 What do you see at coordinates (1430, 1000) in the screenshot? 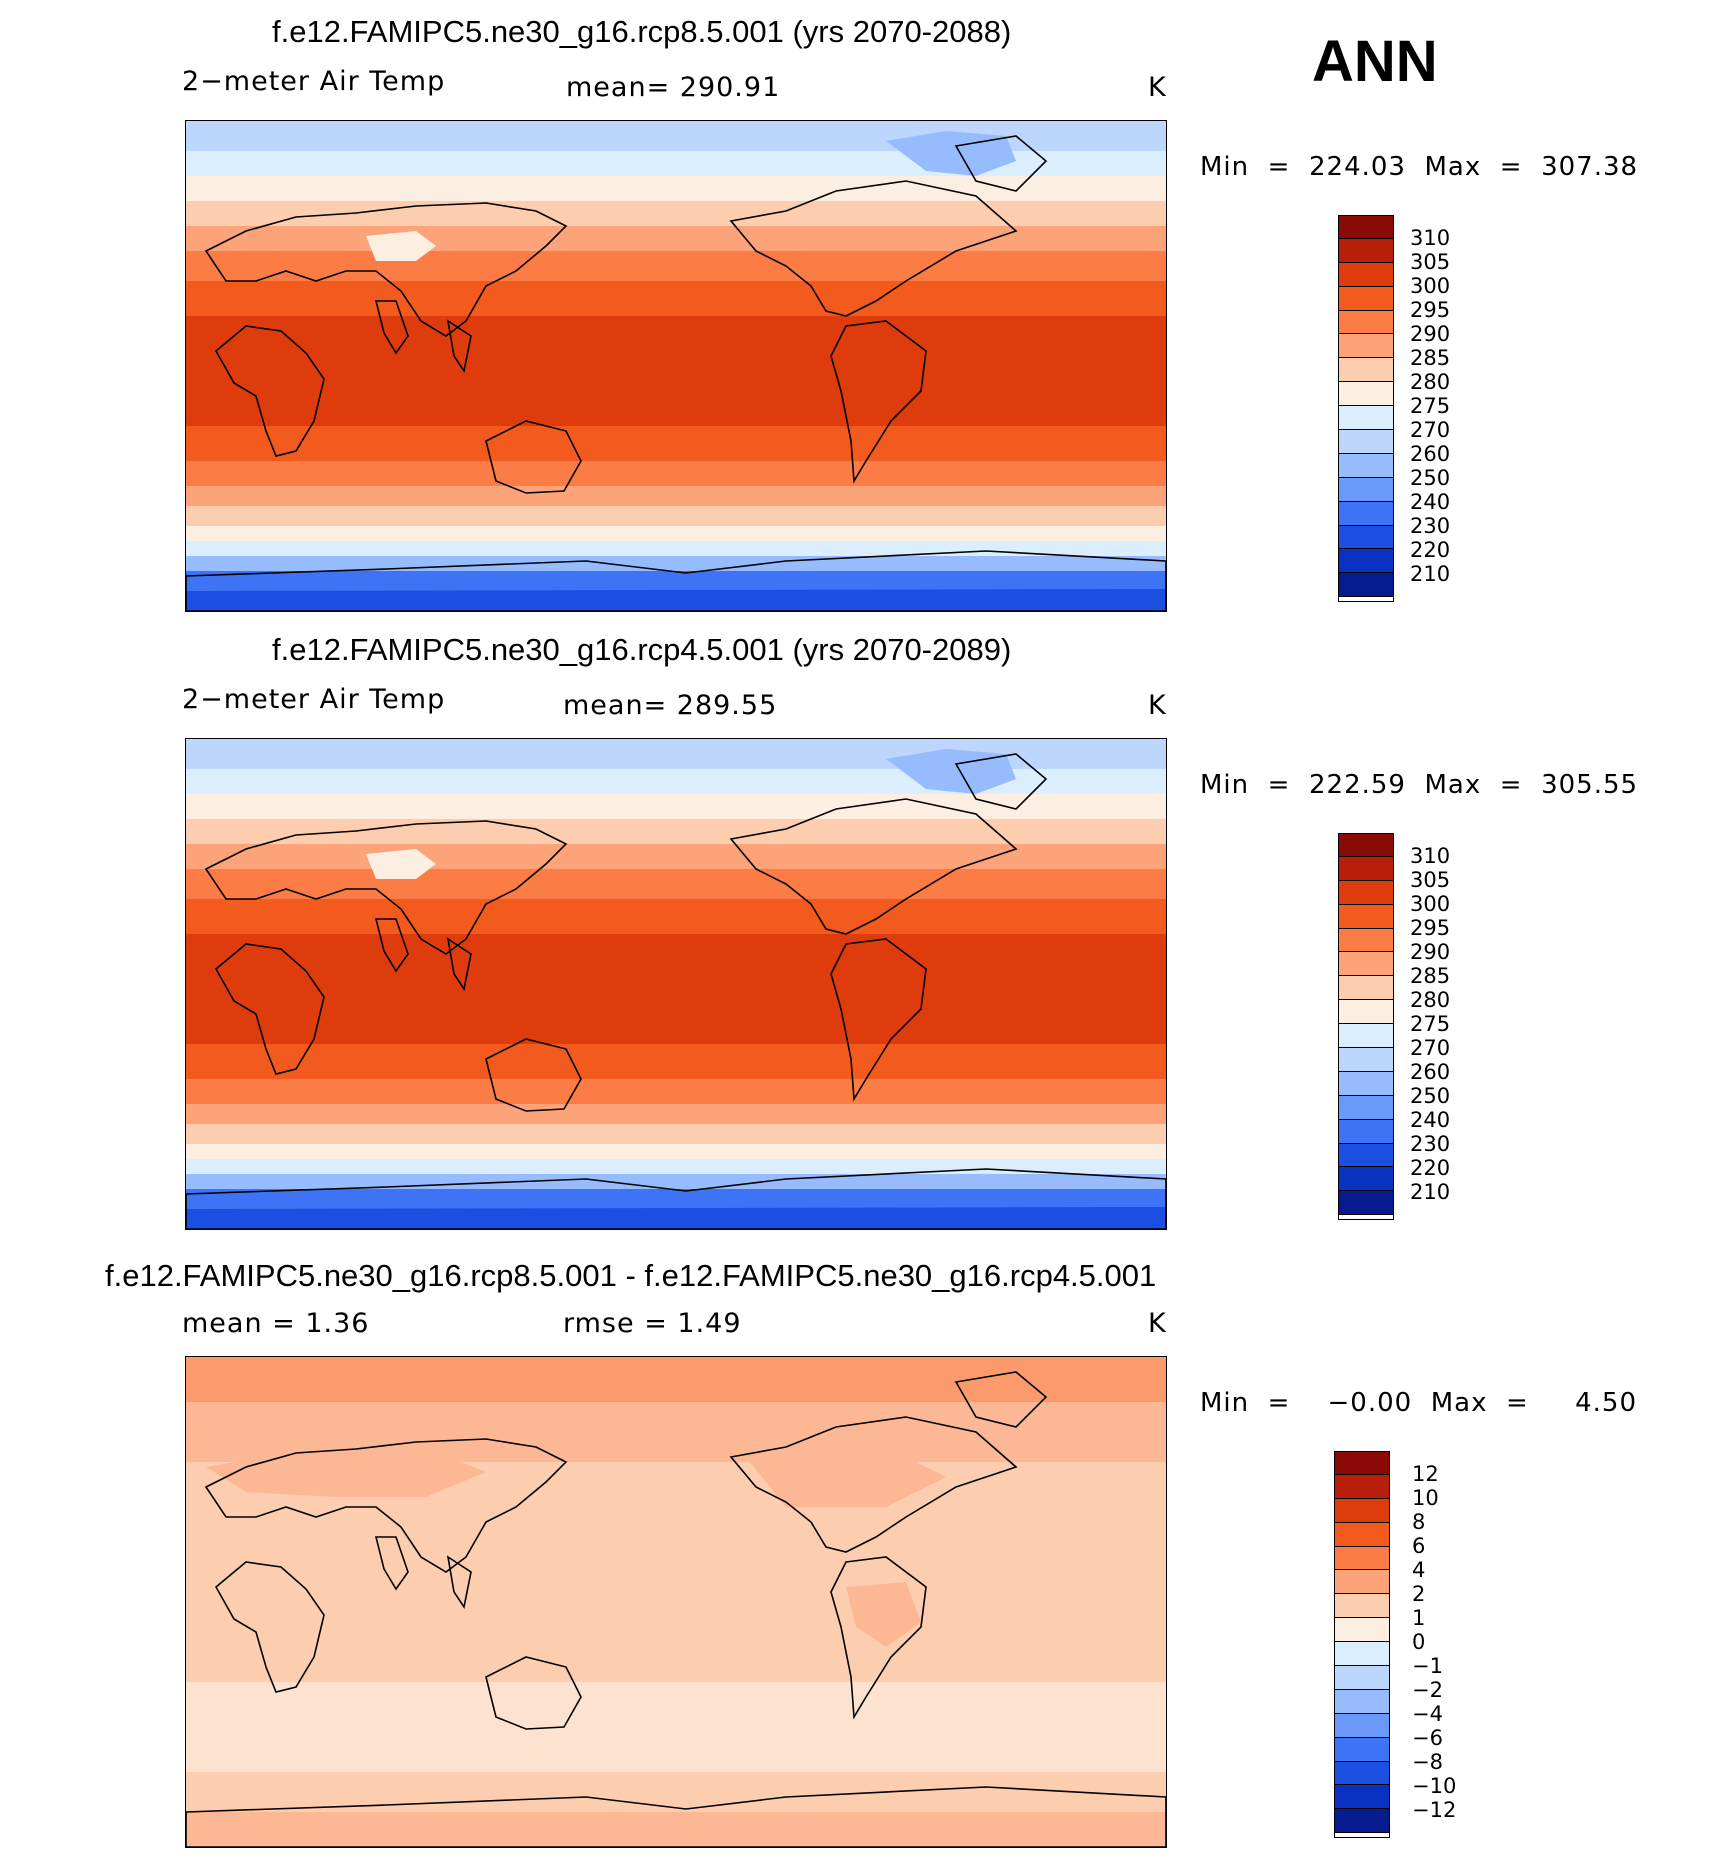
I see `colorbar-tick-label: 280` at bounding box center [1430, 1000].